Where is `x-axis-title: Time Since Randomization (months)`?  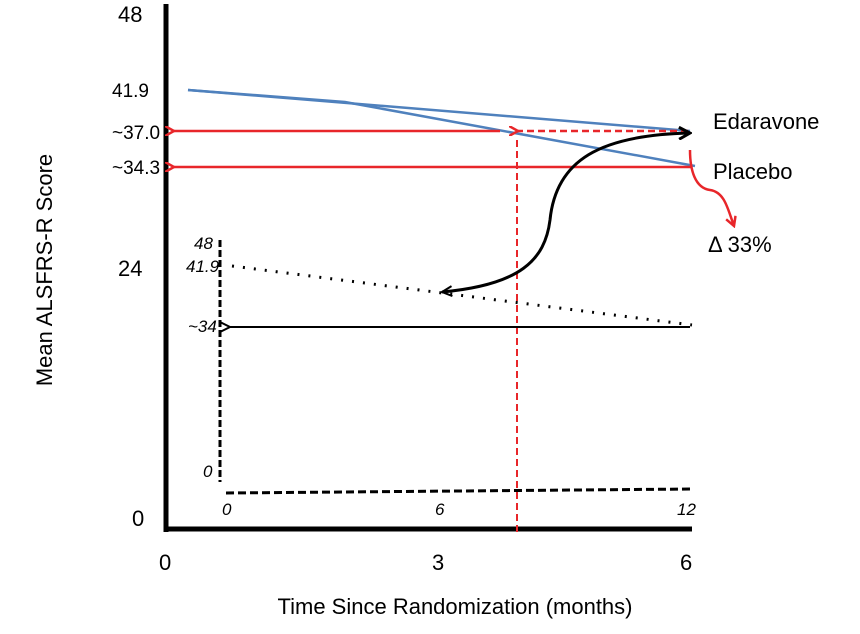 x-axis-title: Time Since Randomization (months) is located at coordinates (455, 606).